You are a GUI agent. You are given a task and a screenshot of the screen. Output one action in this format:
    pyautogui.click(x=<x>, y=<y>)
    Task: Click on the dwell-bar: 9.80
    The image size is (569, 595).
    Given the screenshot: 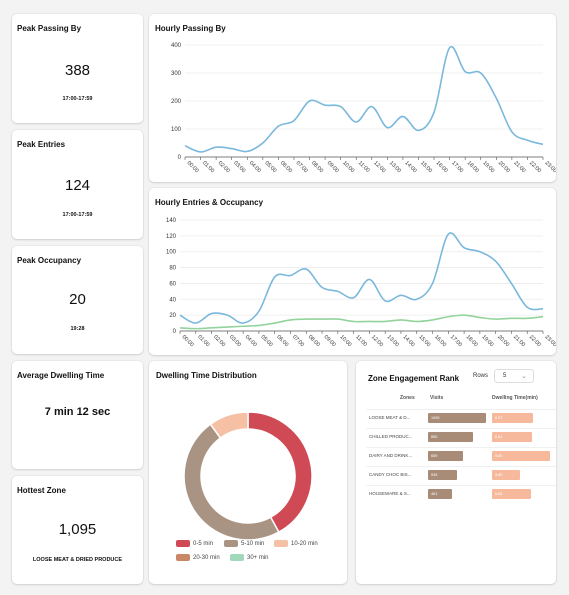 What is the action you would take?
    pyautogui.click(x=521, y=456)
    